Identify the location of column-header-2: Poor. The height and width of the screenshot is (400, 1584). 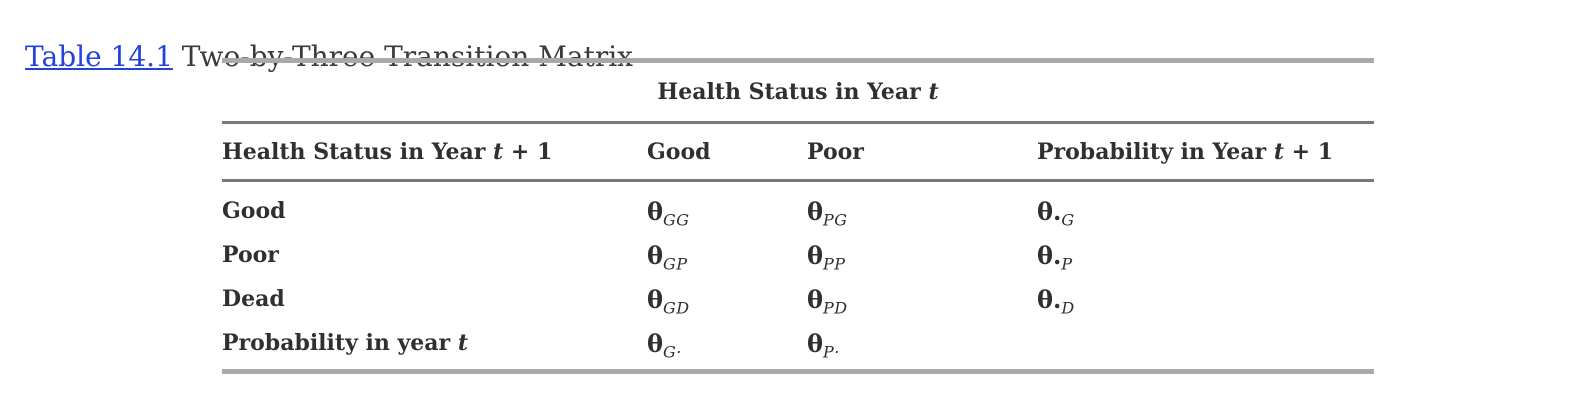
(922, 152).